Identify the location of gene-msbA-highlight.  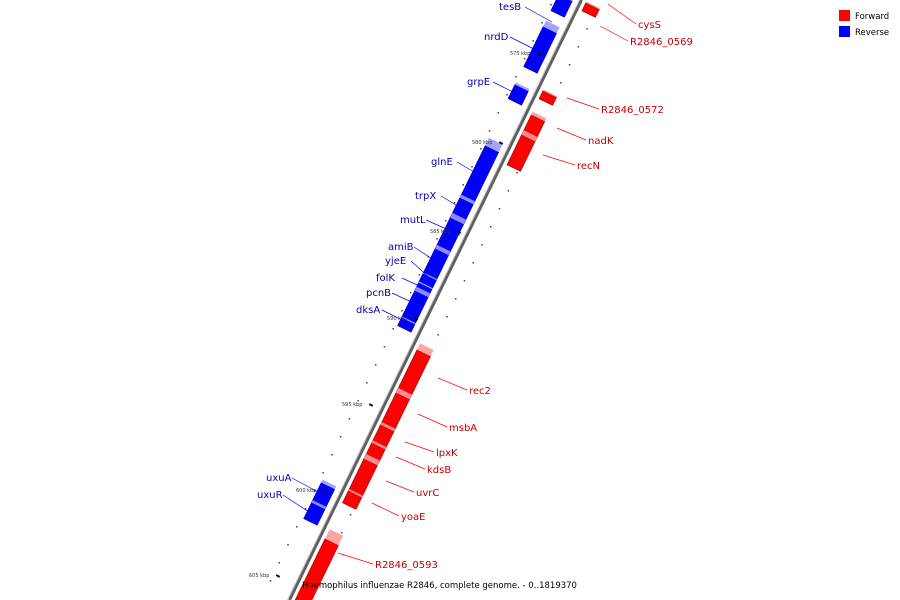
(404, 394).